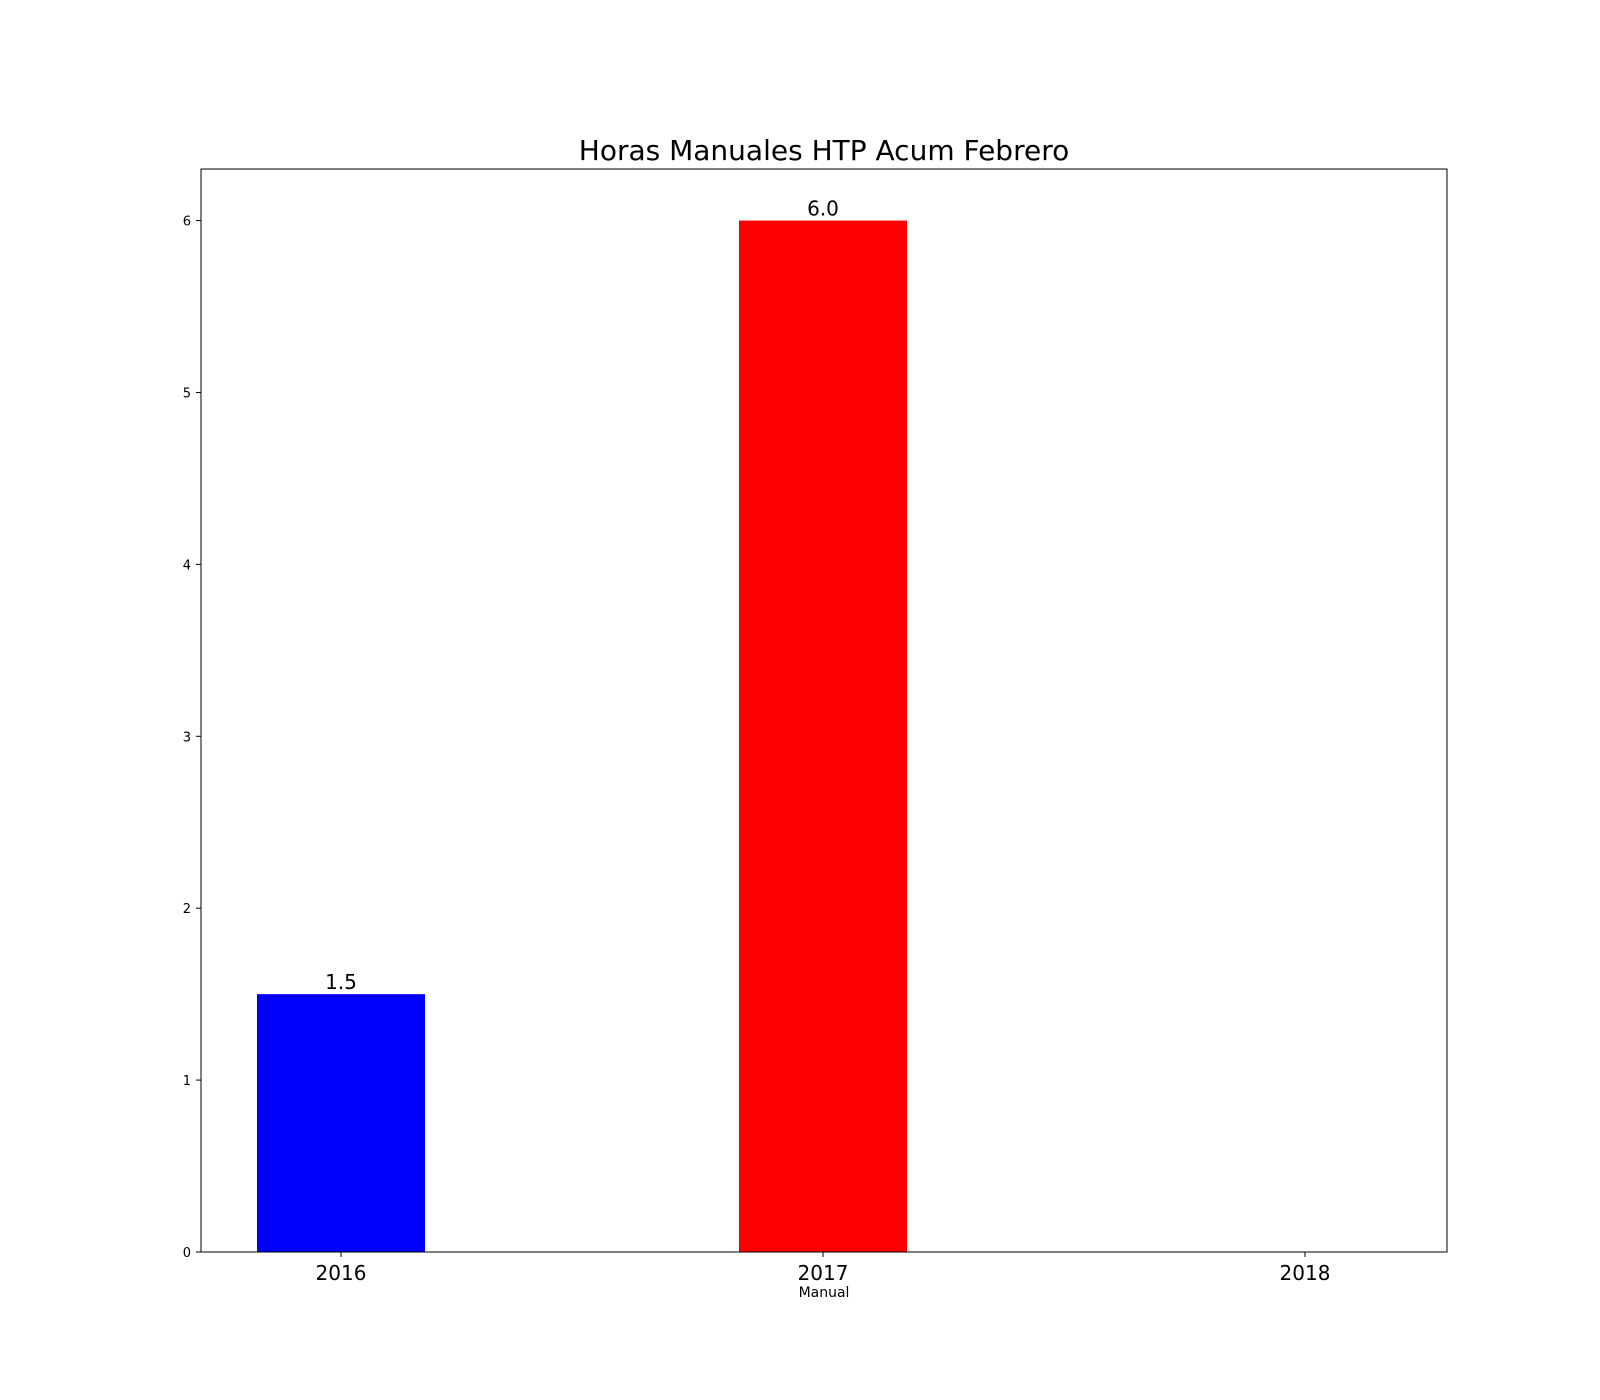 The height and width of the screenshot is (1400, 1600). What do you see at coordinates (341, 982) in the screenshot?
I see `value-label-2016: 1.5` at bounding box center [341, 982].